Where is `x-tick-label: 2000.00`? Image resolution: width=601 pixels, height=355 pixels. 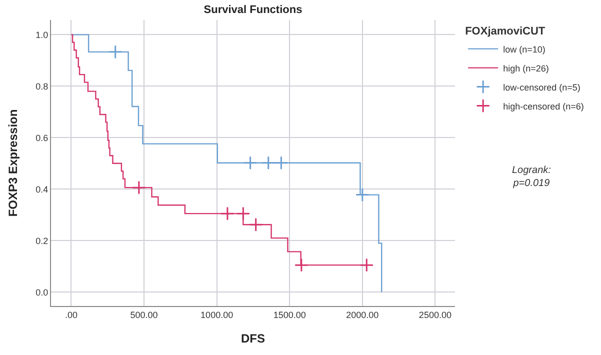 x-tick-label: 2000.00 is located at coordinates (362, 315).